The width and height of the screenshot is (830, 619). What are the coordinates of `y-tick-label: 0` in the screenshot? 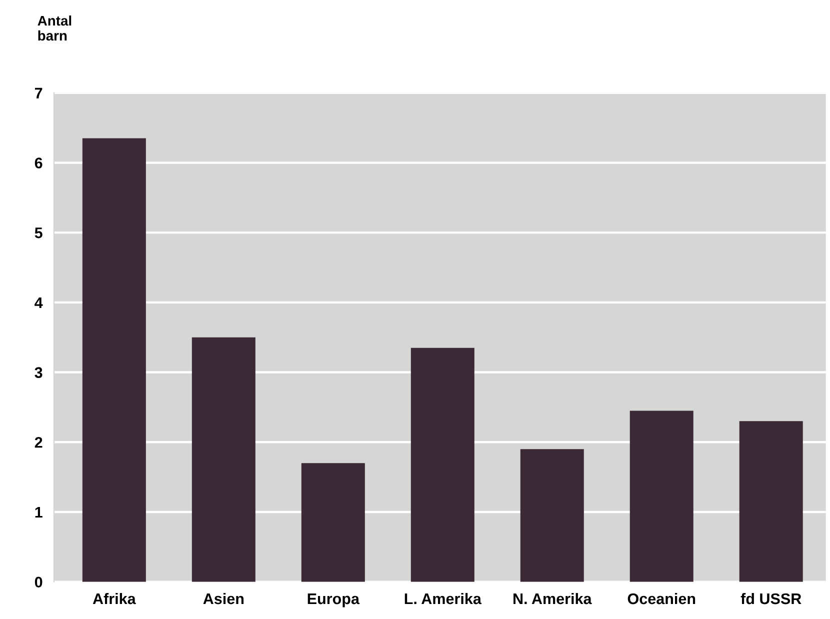 It's located at (38, 582).